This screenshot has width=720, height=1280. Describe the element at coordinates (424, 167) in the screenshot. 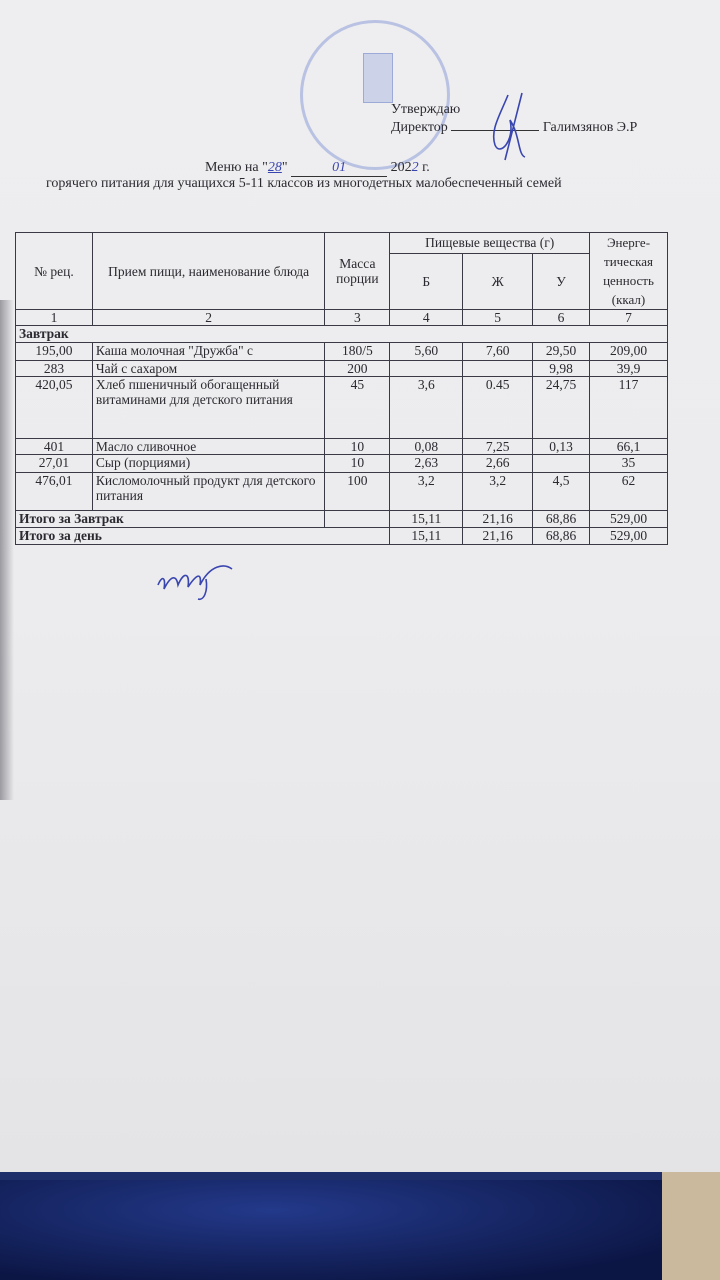

I see `year-suffix: г.` at that location.